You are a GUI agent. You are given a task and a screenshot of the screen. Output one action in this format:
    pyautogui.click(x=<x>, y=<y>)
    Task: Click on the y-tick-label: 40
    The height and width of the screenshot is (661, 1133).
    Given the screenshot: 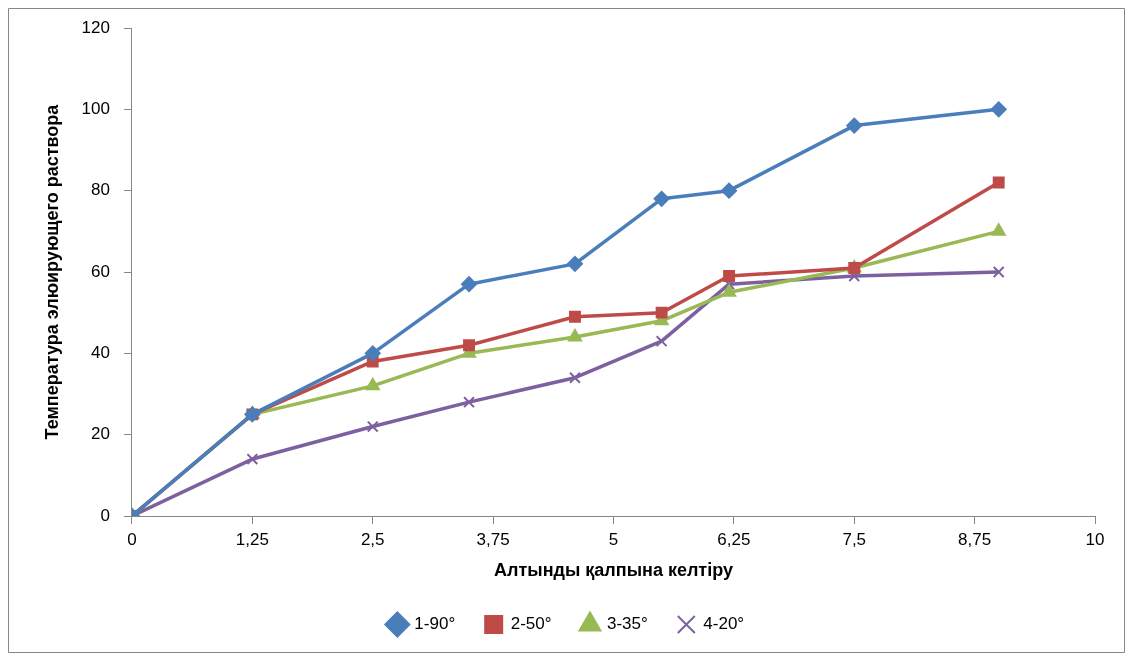 What is the action you would take?
    pyautogui.click(x=100, y=353)
    